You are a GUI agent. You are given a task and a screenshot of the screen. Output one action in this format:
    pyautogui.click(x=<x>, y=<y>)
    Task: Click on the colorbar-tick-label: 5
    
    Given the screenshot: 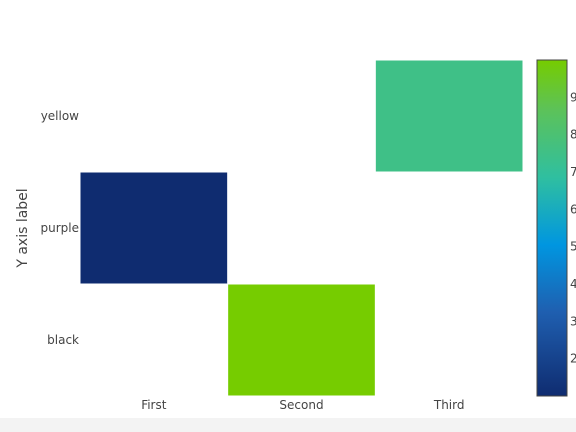 What is the action you would take?
    pyautogui.click(x=573, y=247)
    